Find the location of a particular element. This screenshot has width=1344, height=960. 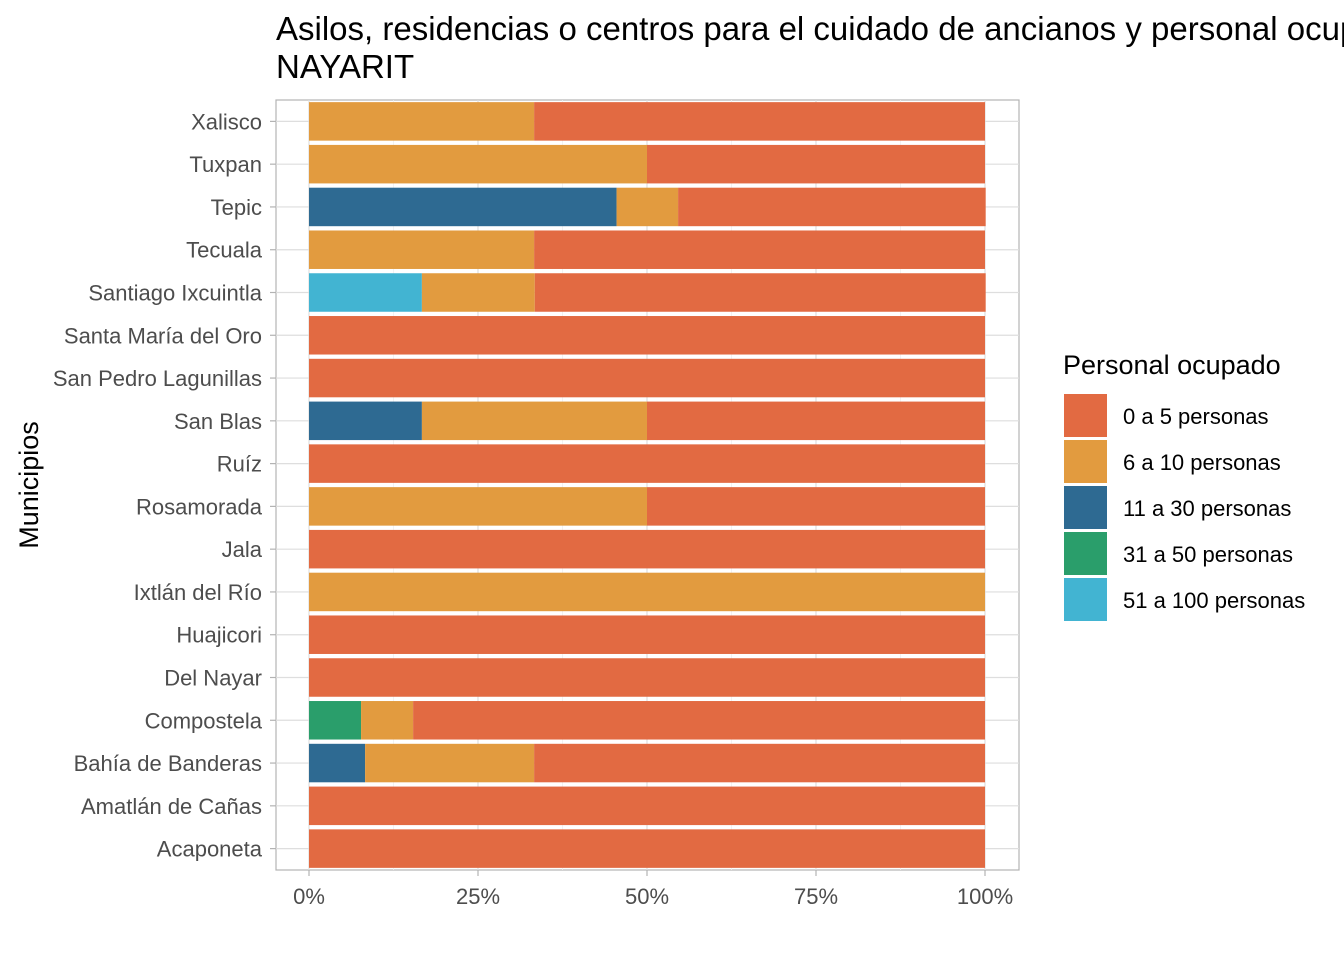

y-tick-label: Santa María del Oro is located at coordinates (163, 335).